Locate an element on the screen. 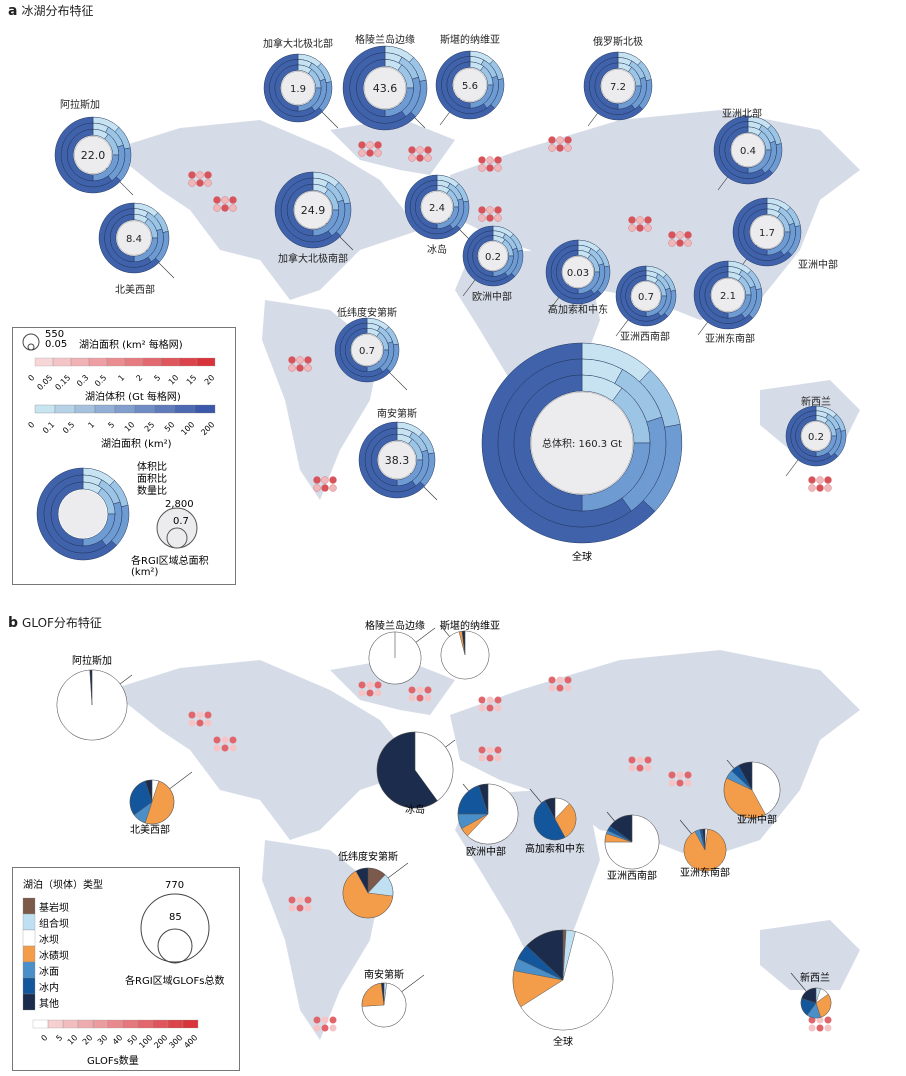 This screenshot has height=1076, width=906. region-label: 俄罗斯北极 is located at coordinates (618, 41).